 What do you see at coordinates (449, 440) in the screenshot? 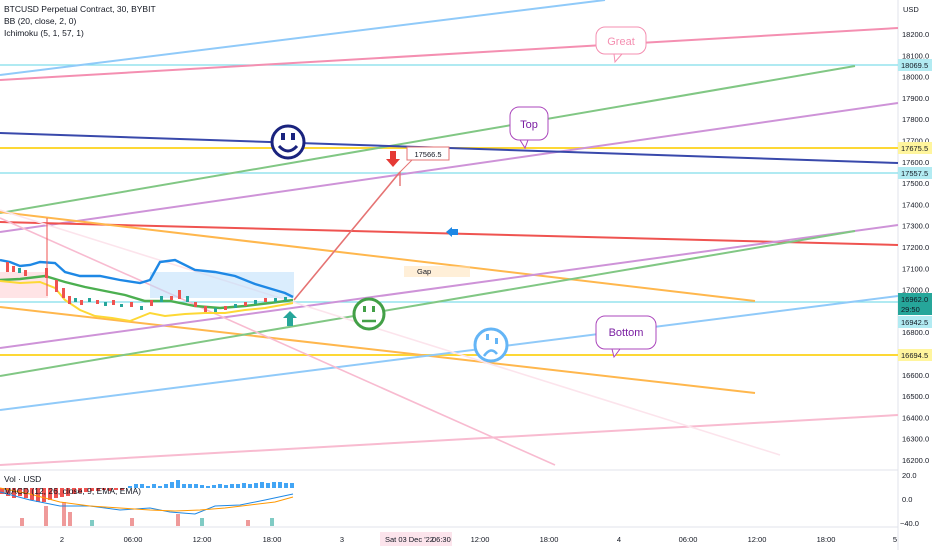
I see `trendline-pink-lower` at bounding box center [449, 440].